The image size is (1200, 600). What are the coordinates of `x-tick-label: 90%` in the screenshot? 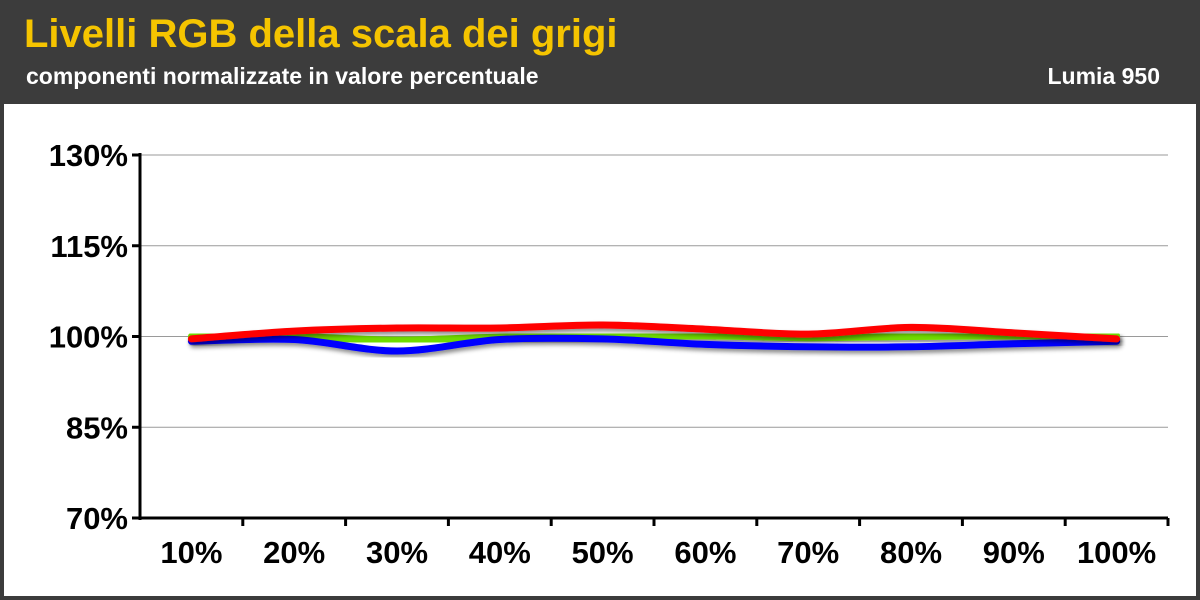 It's located at (1014, 552).